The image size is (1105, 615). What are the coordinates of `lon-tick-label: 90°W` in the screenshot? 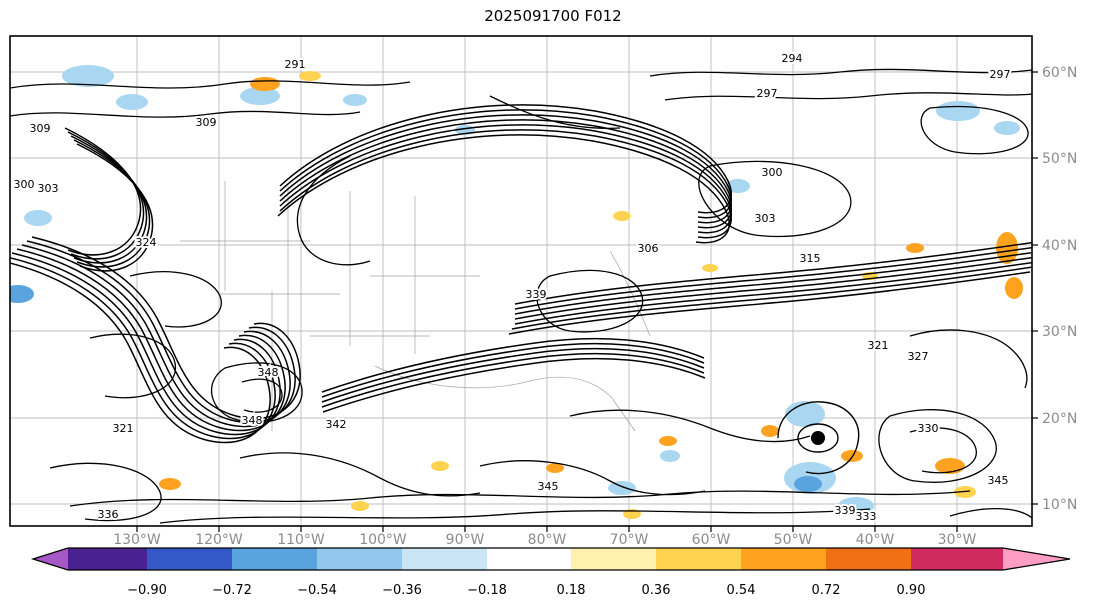 It's located at (465, 540).